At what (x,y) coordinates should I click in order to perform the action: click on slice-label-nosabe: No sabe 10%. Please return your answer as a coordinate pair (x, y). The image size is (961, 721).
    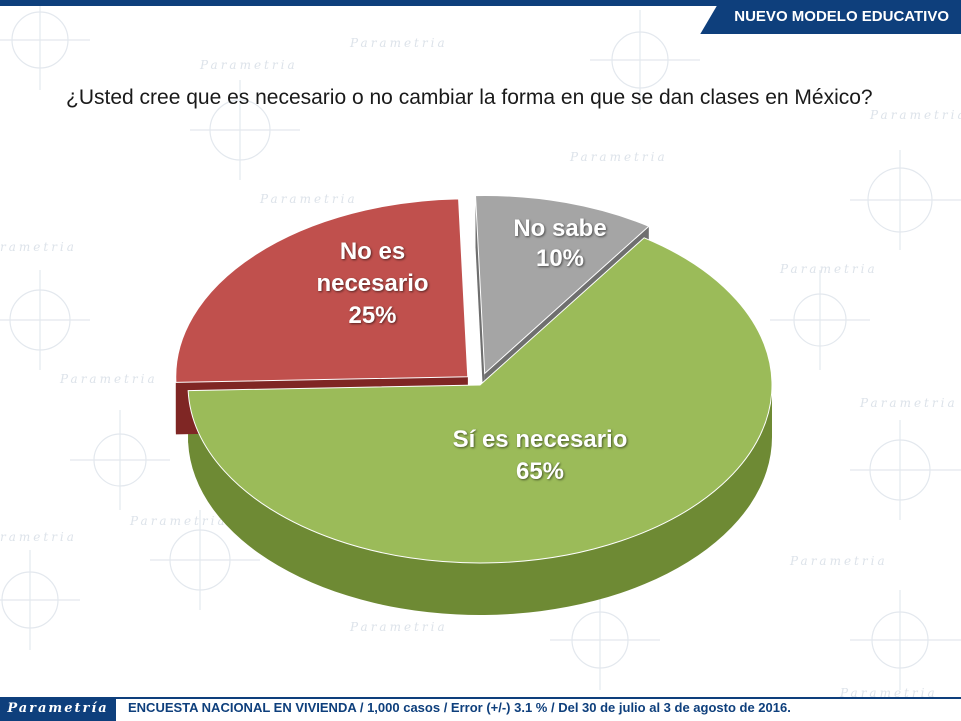
    Looking at the image, I should click on (560, 244).